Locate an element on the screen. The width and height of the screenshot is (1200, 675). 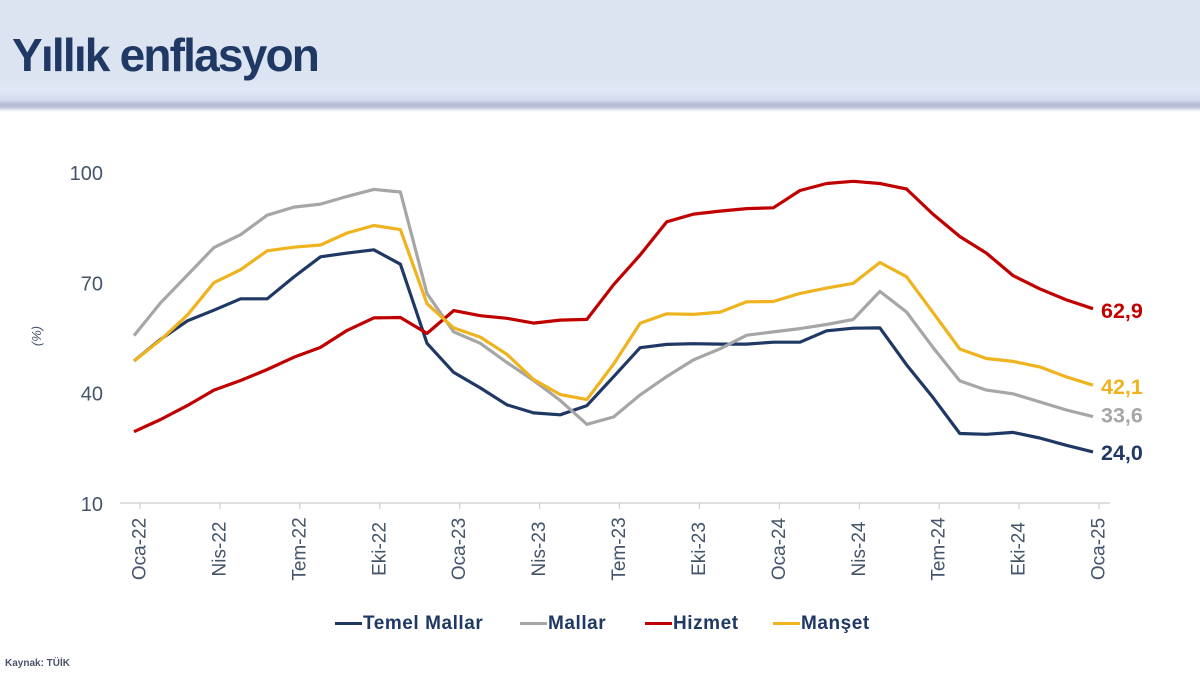
svg-text: Eki-23 is located at coordinates (699, 549).